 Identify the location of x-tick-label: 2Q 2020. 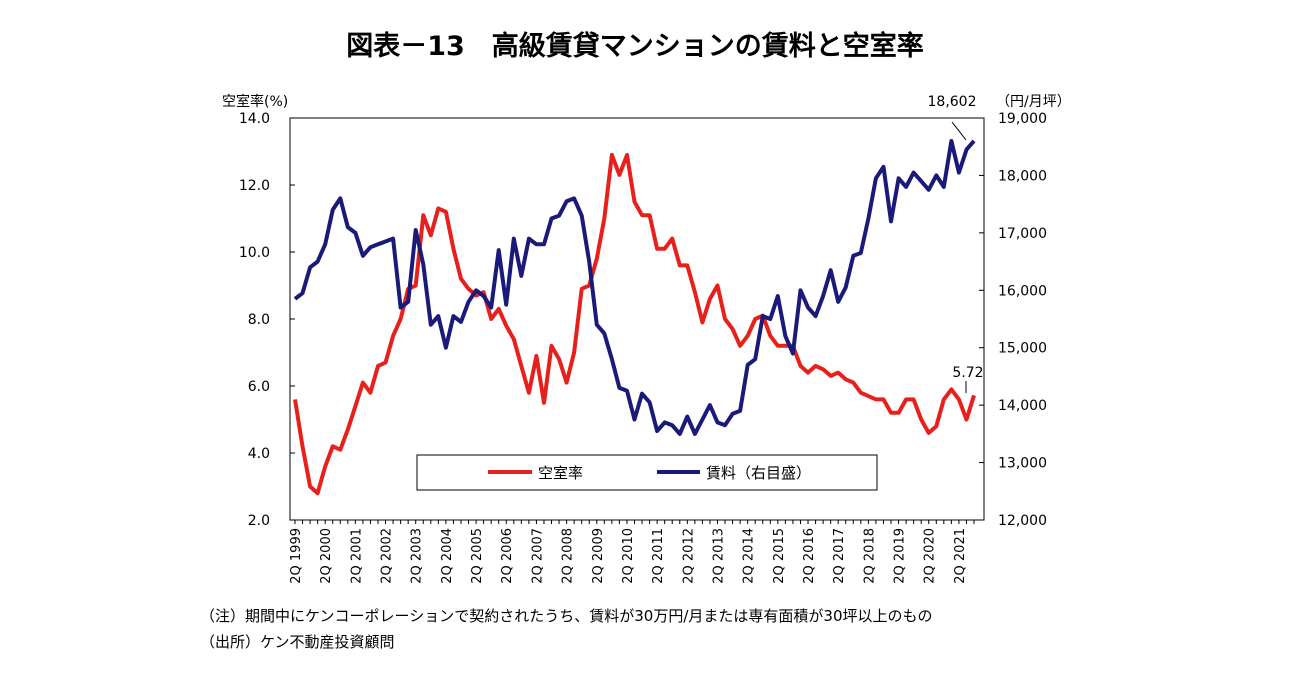
(930, 556).